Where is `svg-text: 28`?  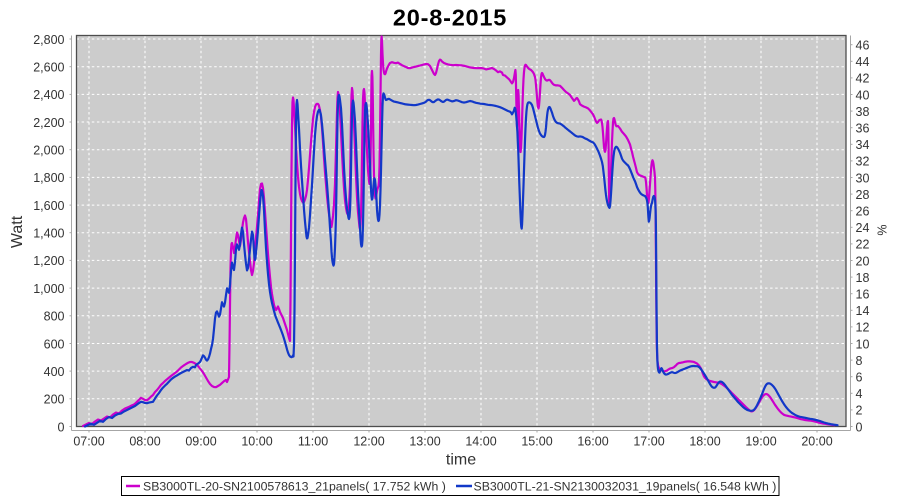 svg-text: 28 is located at coordinates (863, 195).